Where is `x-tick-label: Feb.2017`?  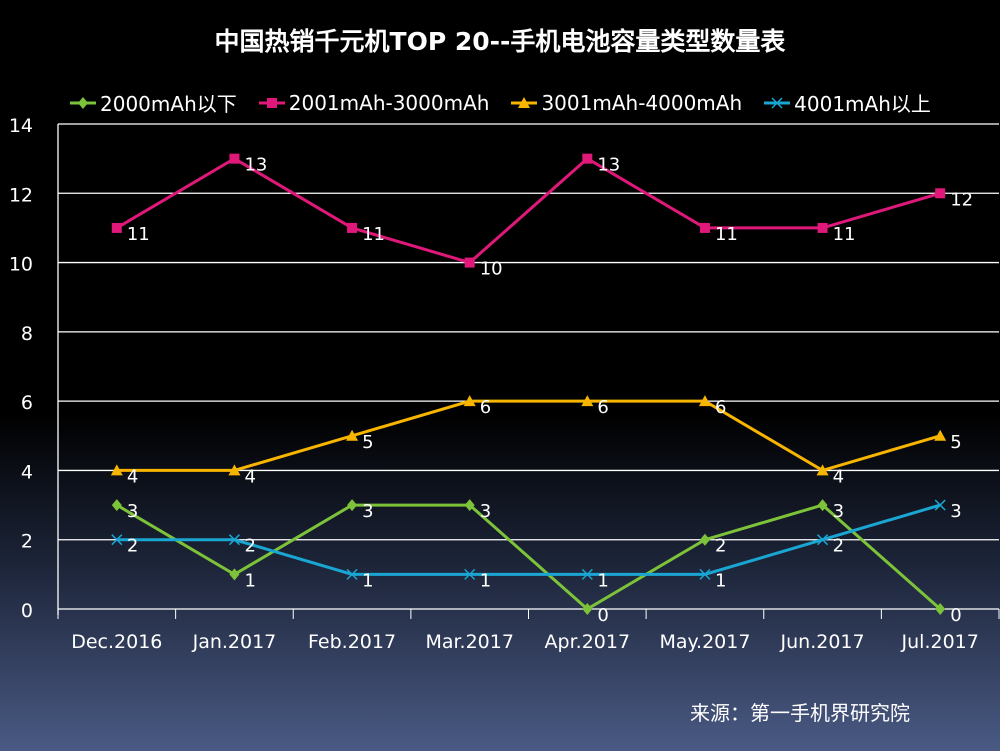
x-tick-label: Feb.2017 is located at coordinates (352, 642).